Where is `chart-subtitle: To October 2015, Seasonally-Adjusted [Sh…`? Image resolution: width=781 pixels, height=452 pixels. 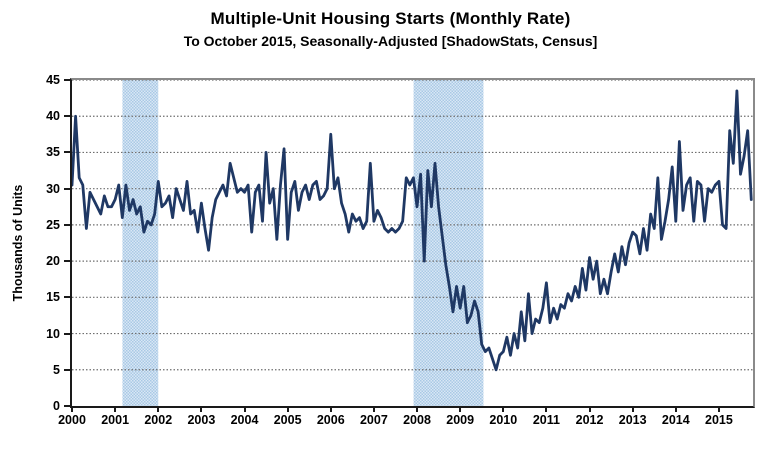
chart-subtitle: To October 2015, Seasonally-Adjusted [Sh… is located at coordinates (390, 41).